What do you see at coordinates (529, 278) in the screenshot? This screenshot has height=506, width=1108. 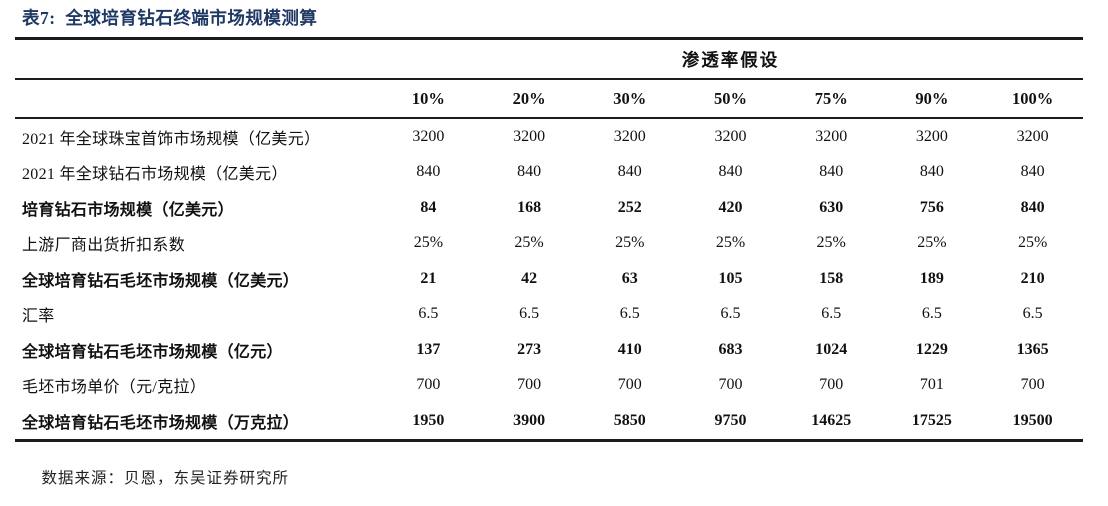 I see `value-cell: 42` at bounding box center [529, 278].